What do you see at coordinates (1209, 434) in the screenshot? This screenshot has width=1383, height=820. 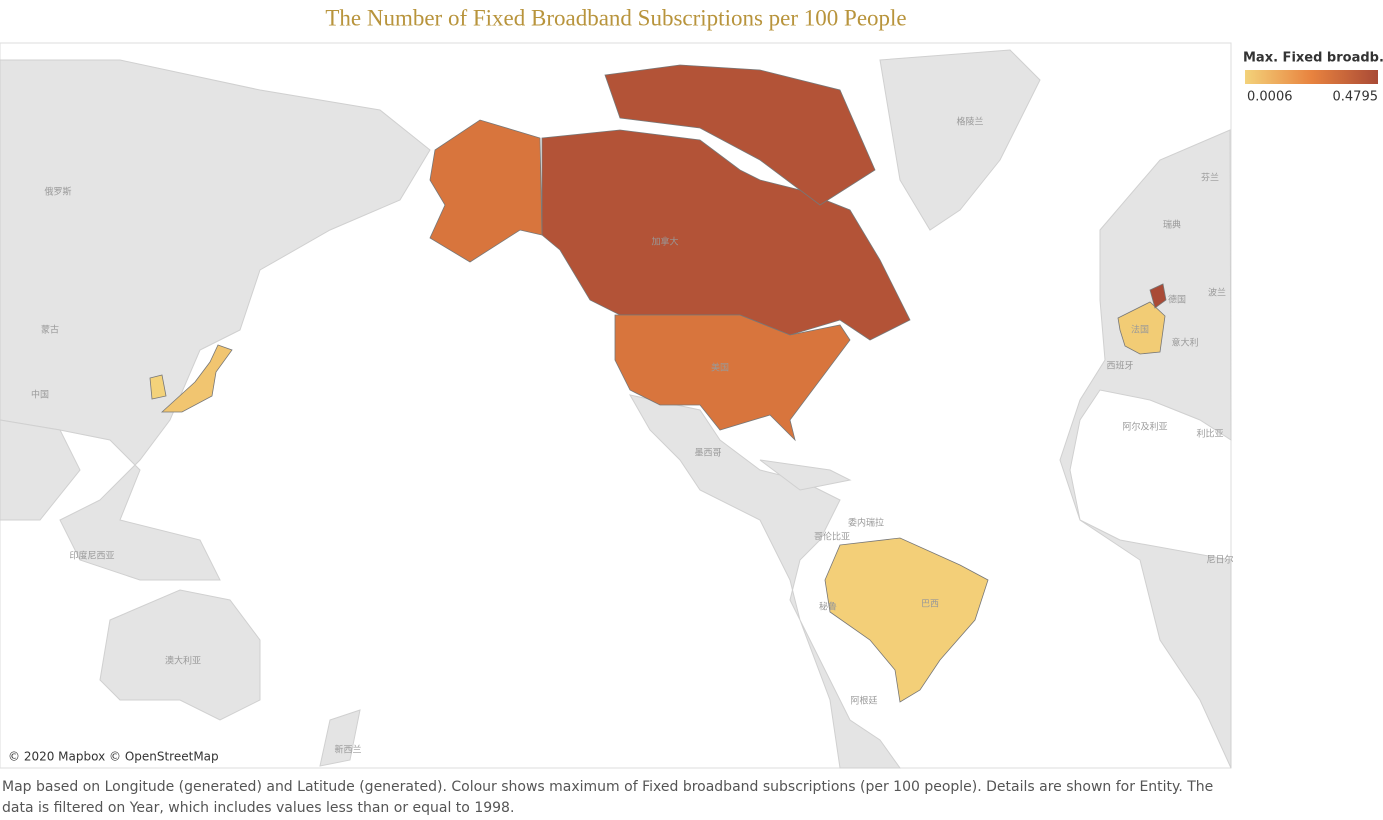 I see `basemap-label: 利比亚` at bounding box center [1209, 434].